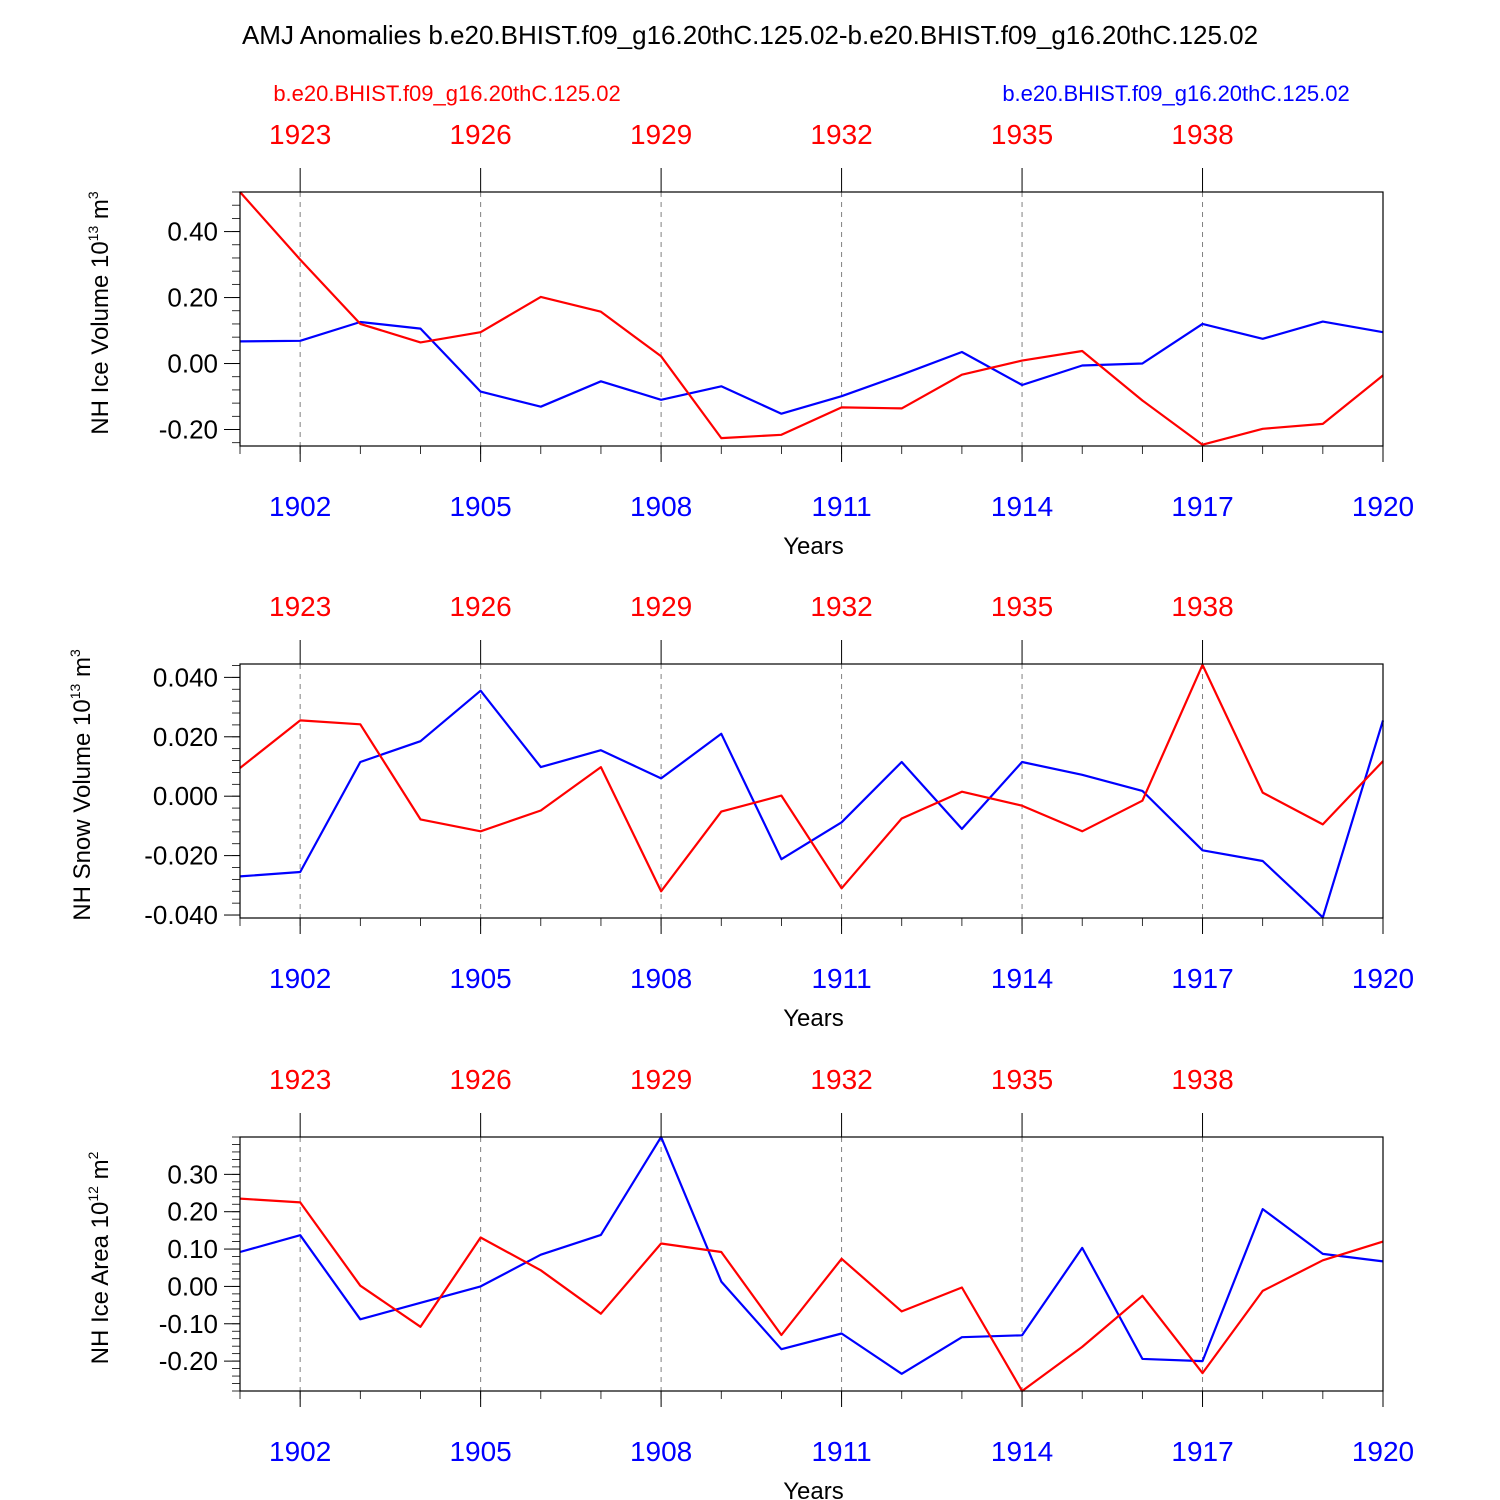 Image resolution: width=1500 pixels, height=1500 pixels. Describe the element at coordinates (185, 677) in the screenshot. I see `y-tick-label: 0.040` at that location.